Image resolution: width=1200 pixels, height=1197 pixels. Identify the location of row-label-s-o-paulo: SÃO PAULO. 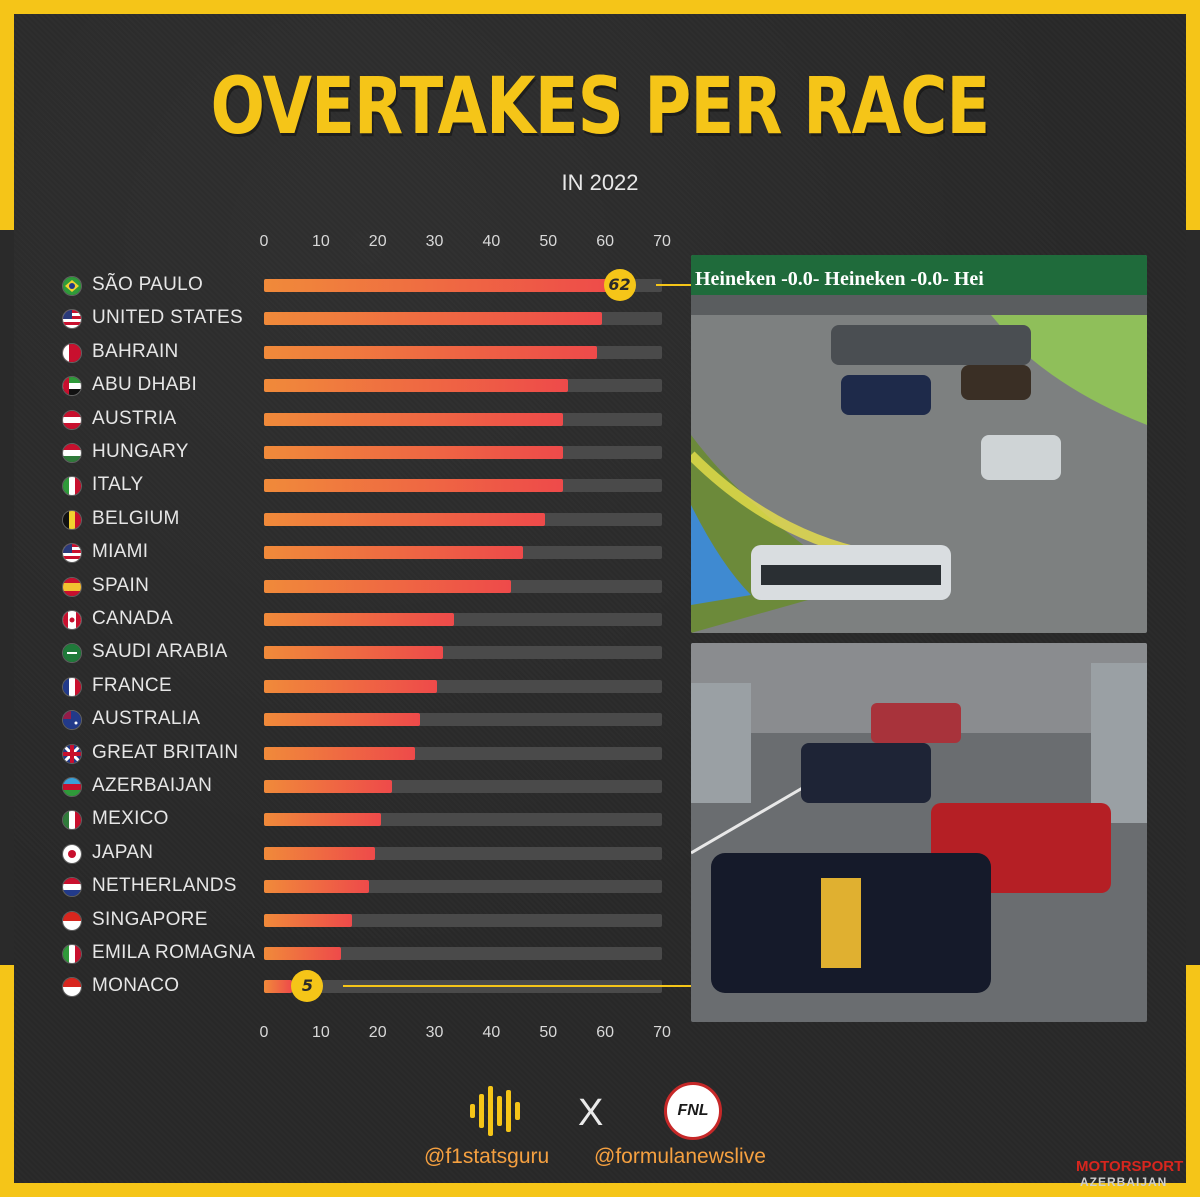
(148, 284).